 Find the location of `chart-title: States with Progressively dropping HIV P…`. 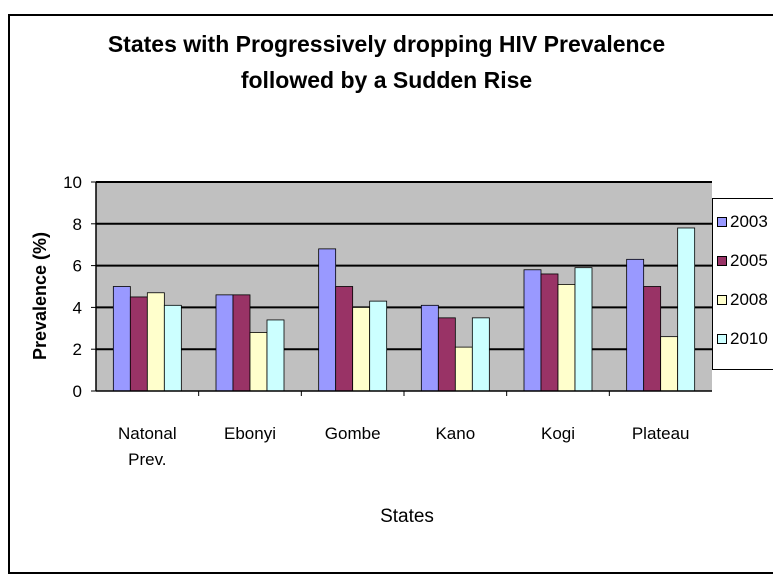

chart-title: States with Progressively dropping HIV P… is located at coordinates (386, 62).